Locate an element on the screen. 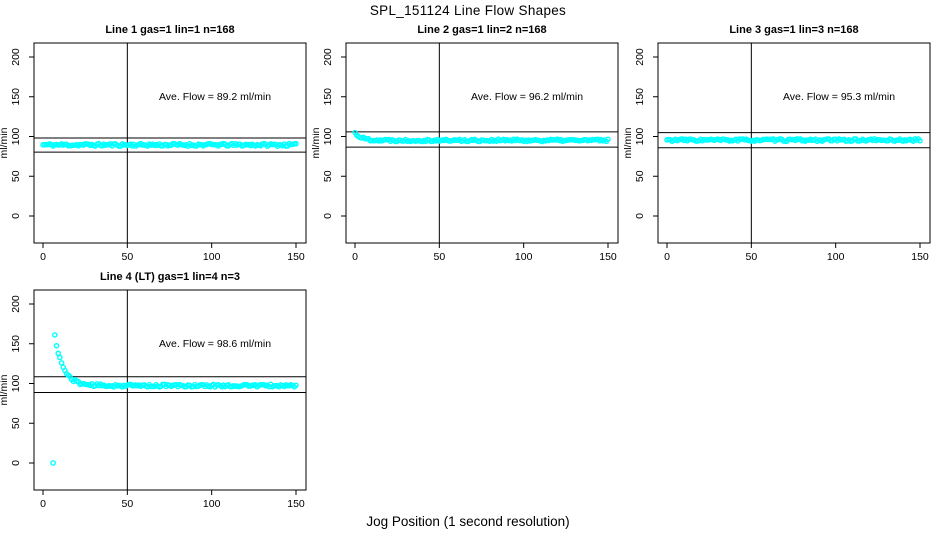 This screenshot has height=540, width=936. outlier-point is located at coordinates (53, 463).